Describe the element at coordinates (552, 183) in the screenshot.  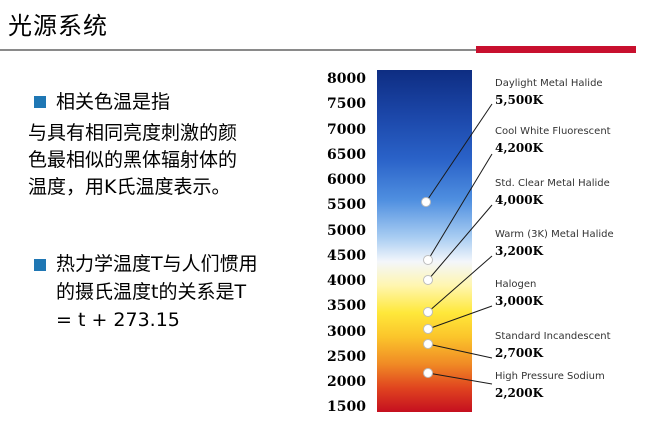
I see `source-name: Std. Clear Metal Halide` at that location.